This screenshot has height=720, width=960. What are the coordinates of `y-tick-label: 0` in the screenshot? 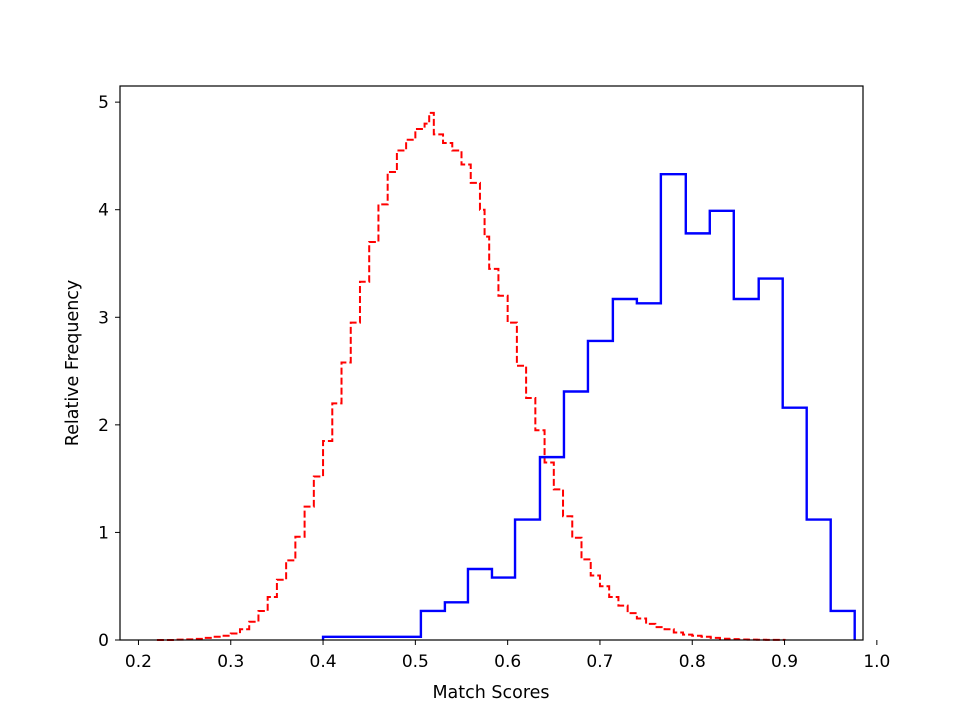 It's located at (103, 641).